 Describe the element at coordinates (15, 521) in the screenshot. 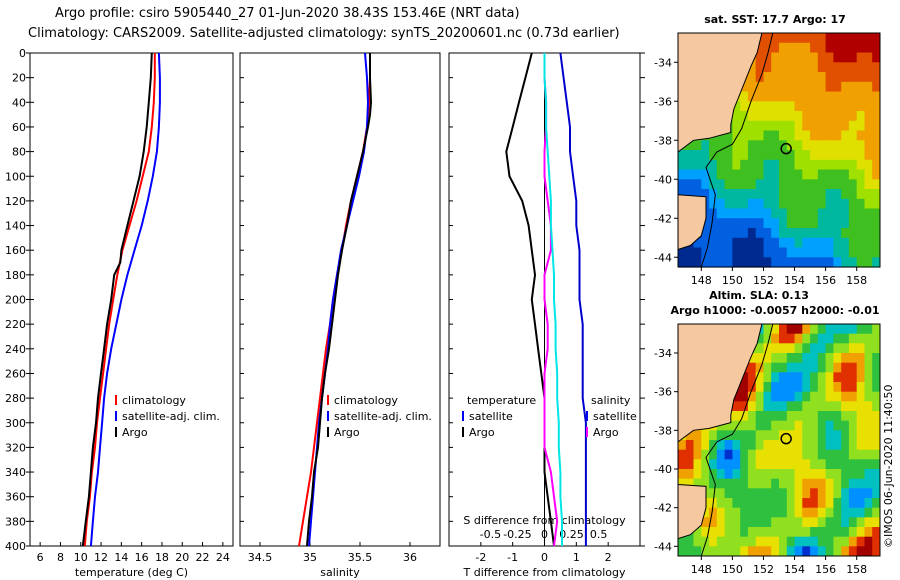

I see `depth-tick-label: 380` at that location.